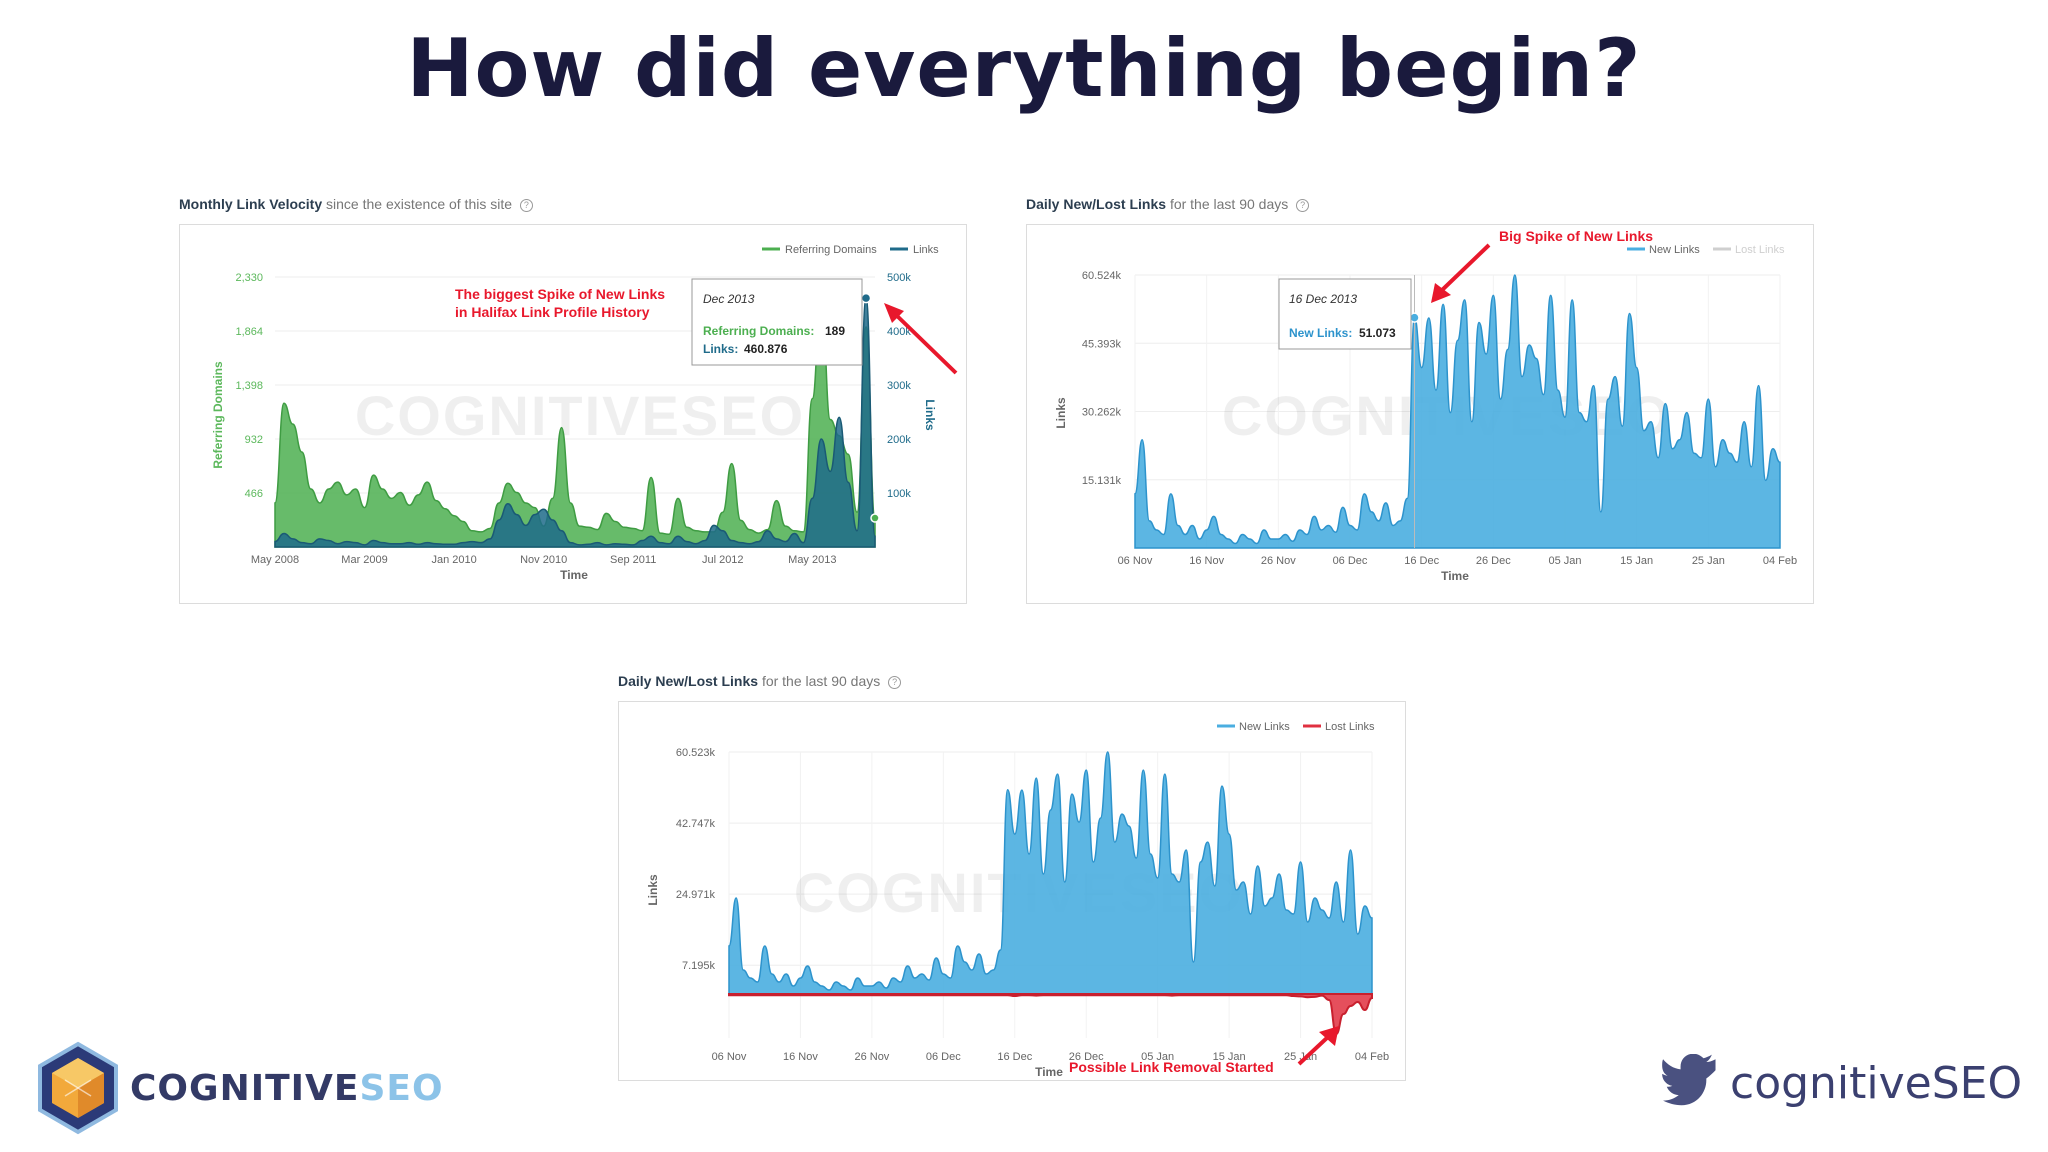 Image resolution: width=2048 pixels, height=1152 pixels. What do you see at coordinates (1171, 1067) in the screenshot?
I see `annotation-text: Possible Link Removal Started` at bounding box center [1171, 1067].